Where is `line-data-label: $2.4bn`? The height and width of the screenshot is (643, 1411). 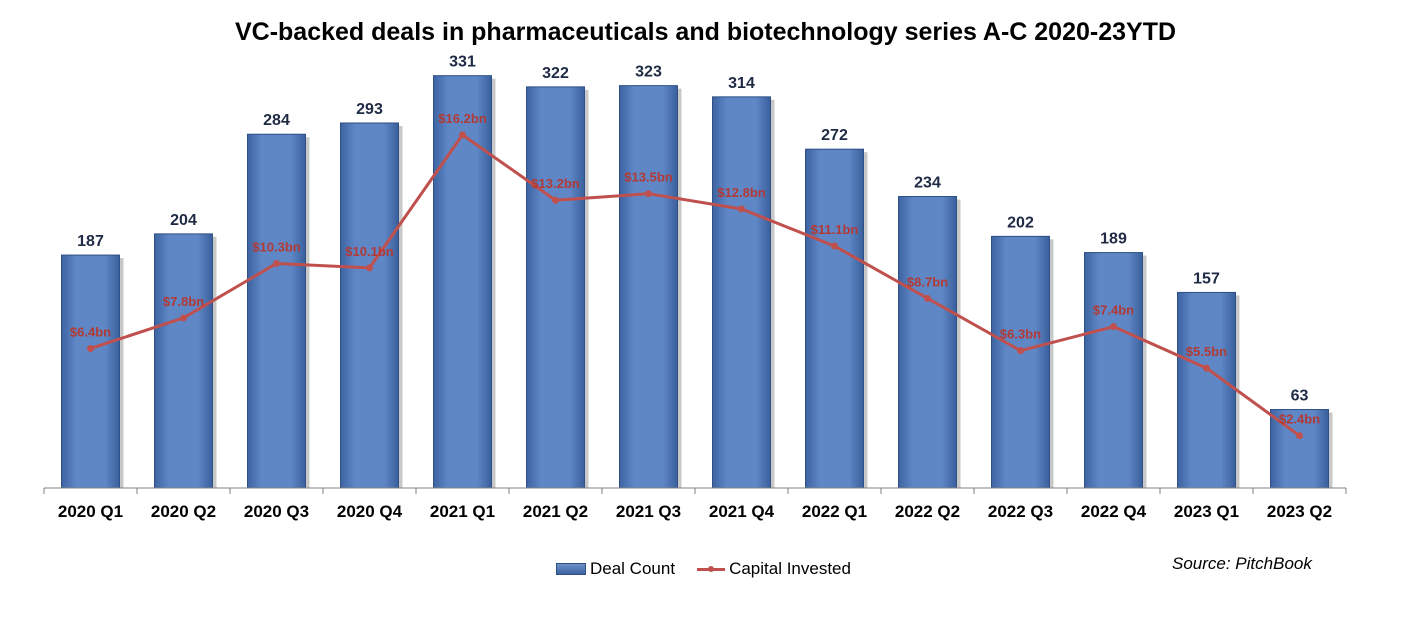
line-data-label: $2.4bn is located at coordinates (1299, 419).